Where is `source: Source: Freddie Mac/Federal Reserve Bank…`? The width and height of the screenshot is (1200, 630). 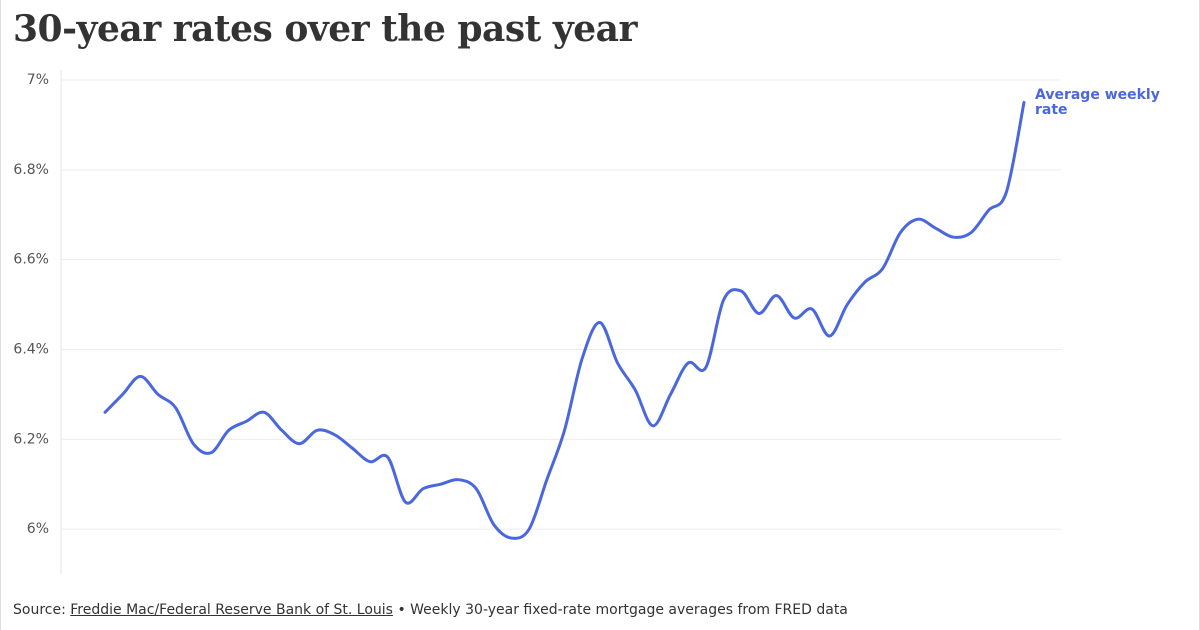
source: Source: Freddie Mac/Federal Reserve Bank… is located at coordinates (430, 610).